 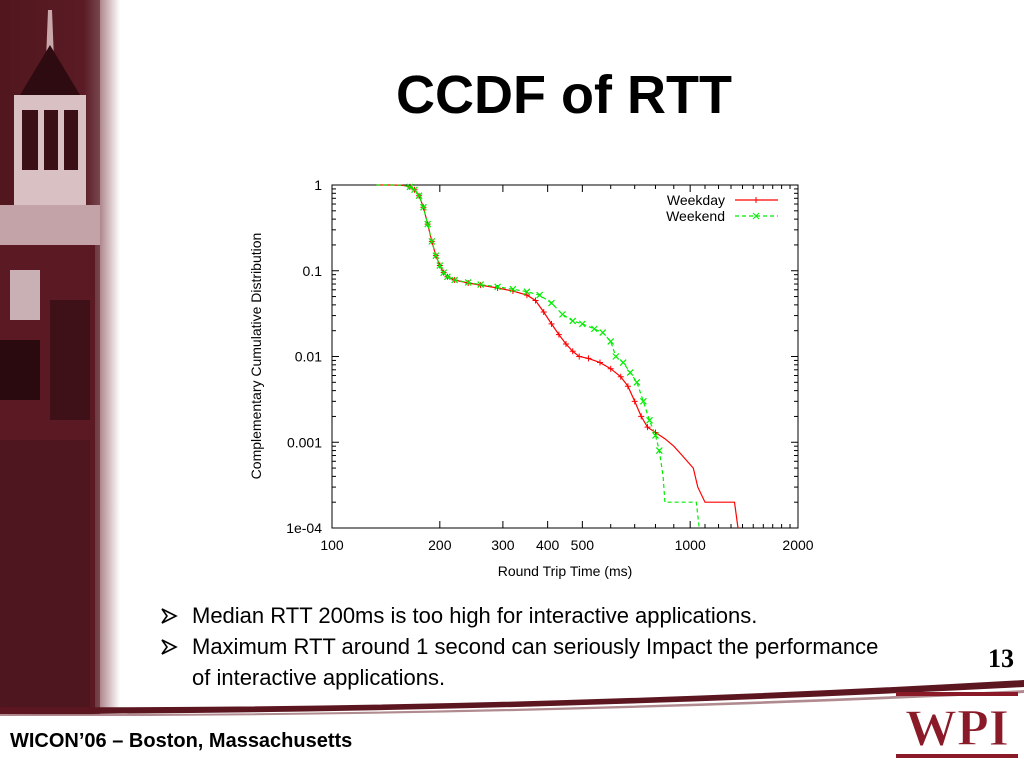 I want to click on x-tick-label: 100, so click(x=332, y=545).